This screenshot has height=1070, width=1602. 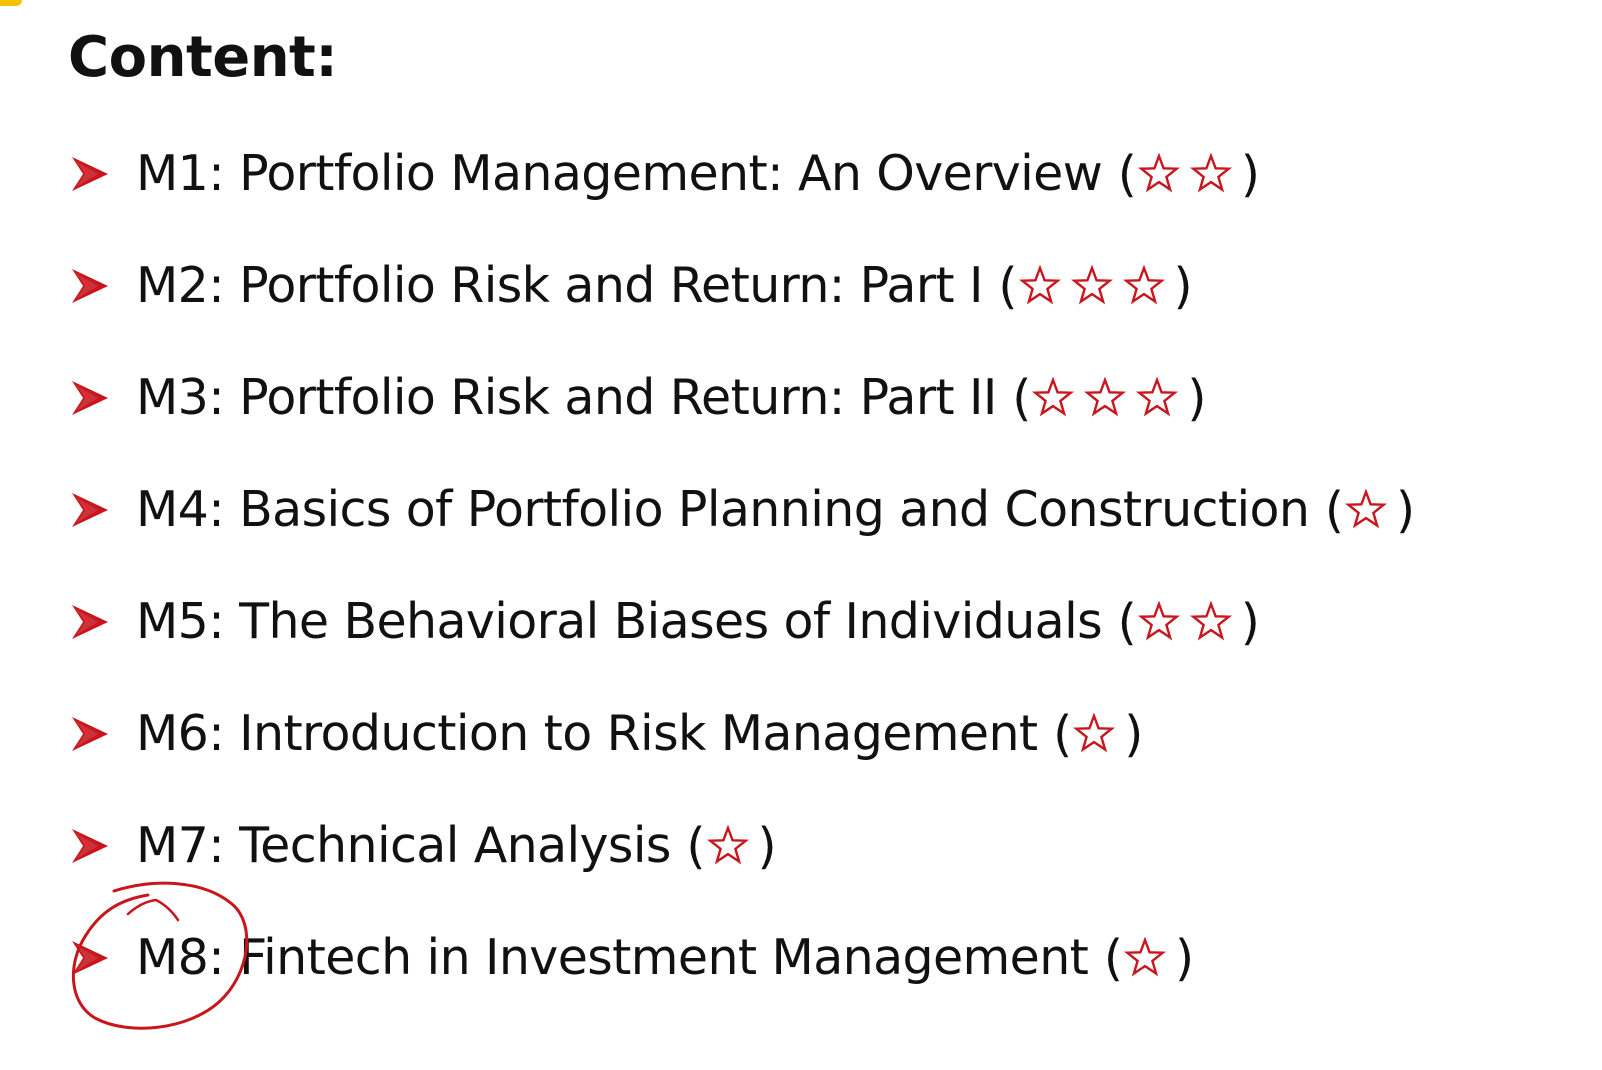 I want to click on page-title: Content:, so click(x=203, y=57).